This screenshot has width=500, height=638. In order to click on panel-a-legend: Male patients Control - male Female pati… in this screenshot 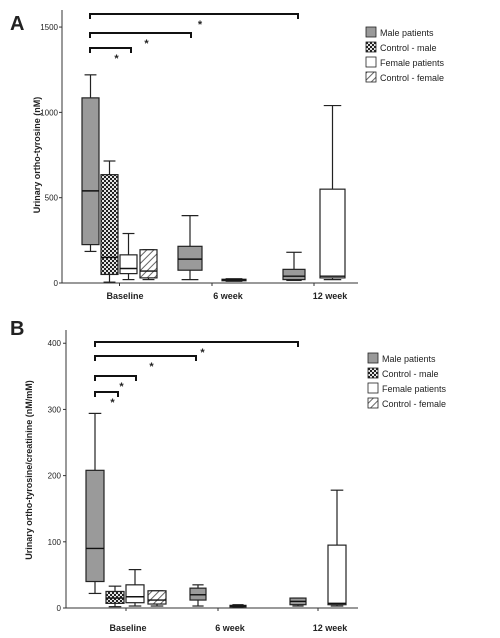, I will do `click(405, 54)`.